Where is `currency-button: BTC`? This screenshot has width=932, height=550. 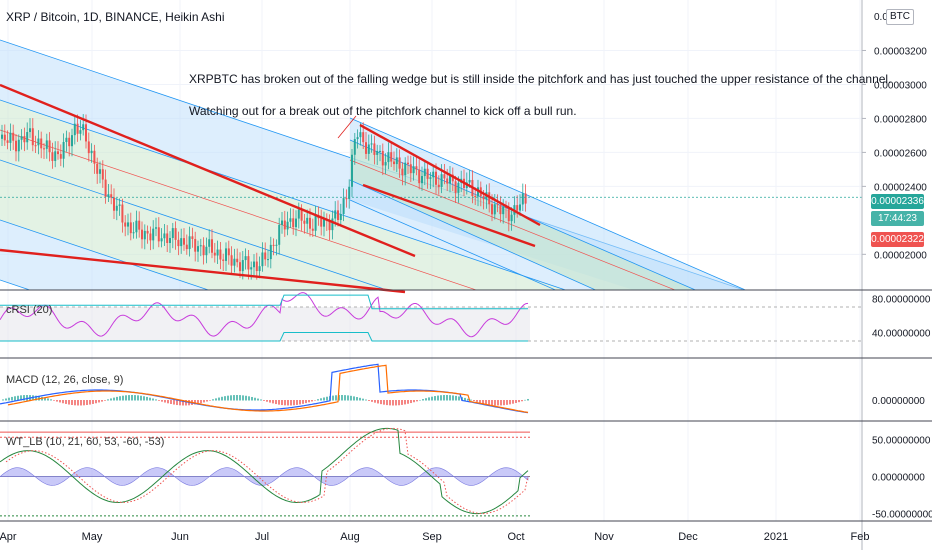 currency-button: BTC is located at coordinates (900, 17).